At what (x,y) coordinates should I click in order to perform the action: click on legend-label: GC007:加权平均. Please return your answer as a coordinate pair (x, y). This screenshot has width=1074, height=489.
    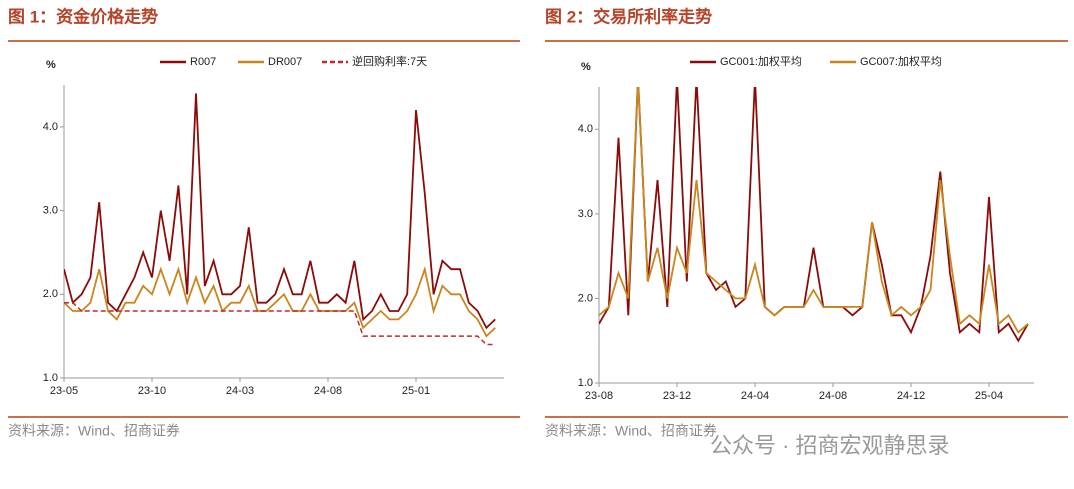
    Looking at the image, I should click on (901, 61).